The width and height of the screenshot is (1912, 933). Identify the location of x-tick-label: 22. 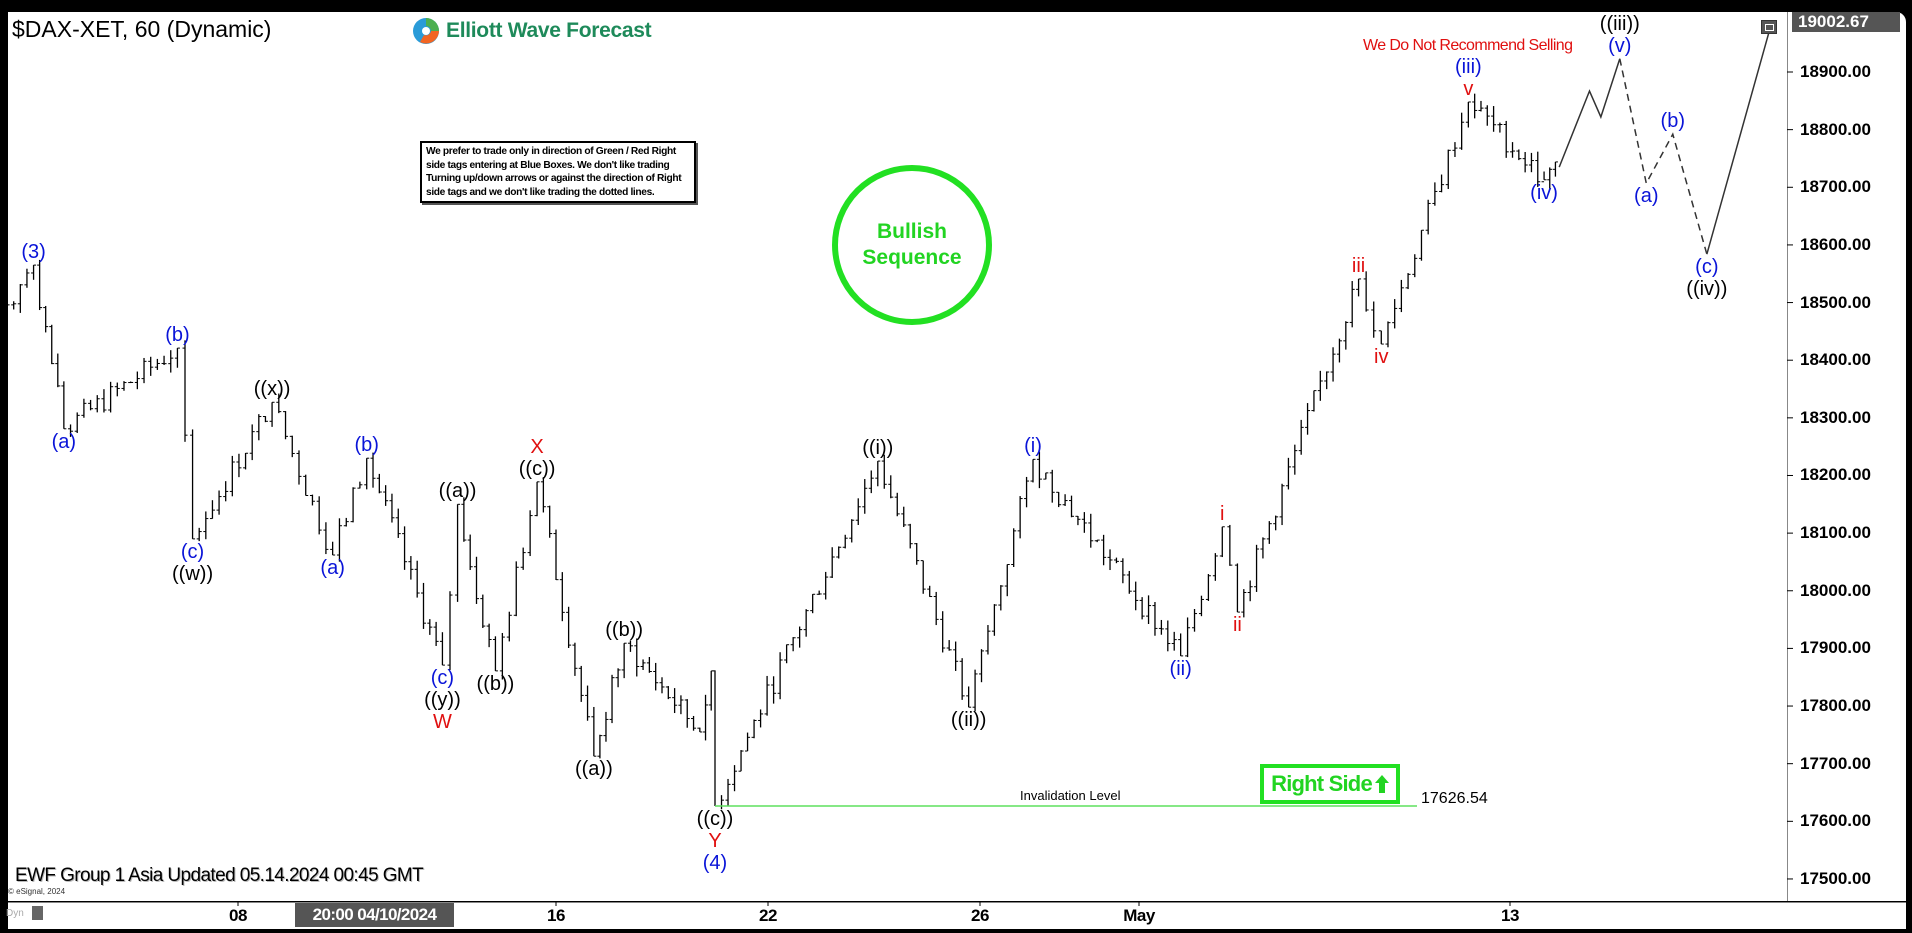
(768, 915).